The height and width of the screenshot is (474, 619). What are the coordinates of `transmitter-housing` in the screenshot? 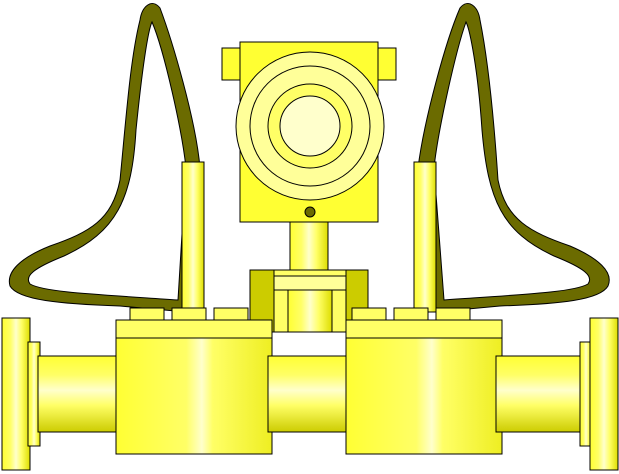 It's located at (309, 132).